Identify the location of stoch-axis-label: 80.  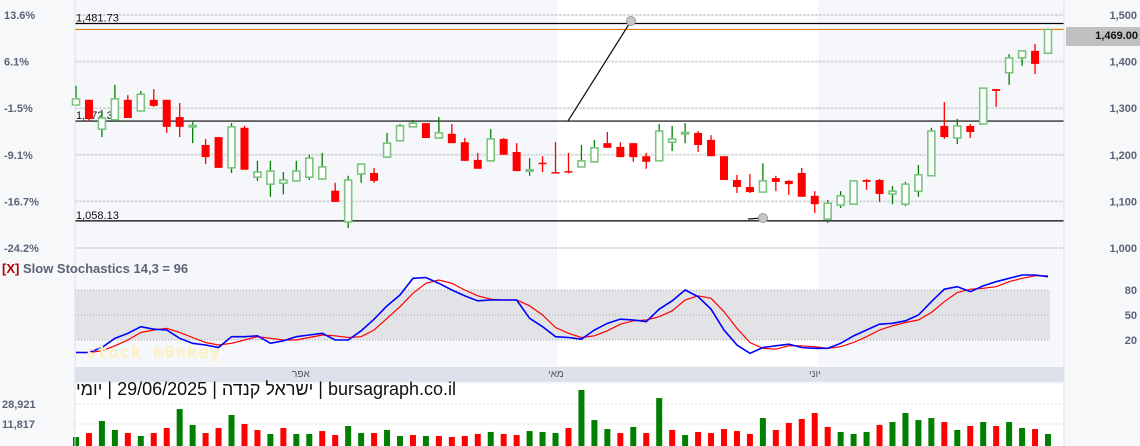
(1131, 291).